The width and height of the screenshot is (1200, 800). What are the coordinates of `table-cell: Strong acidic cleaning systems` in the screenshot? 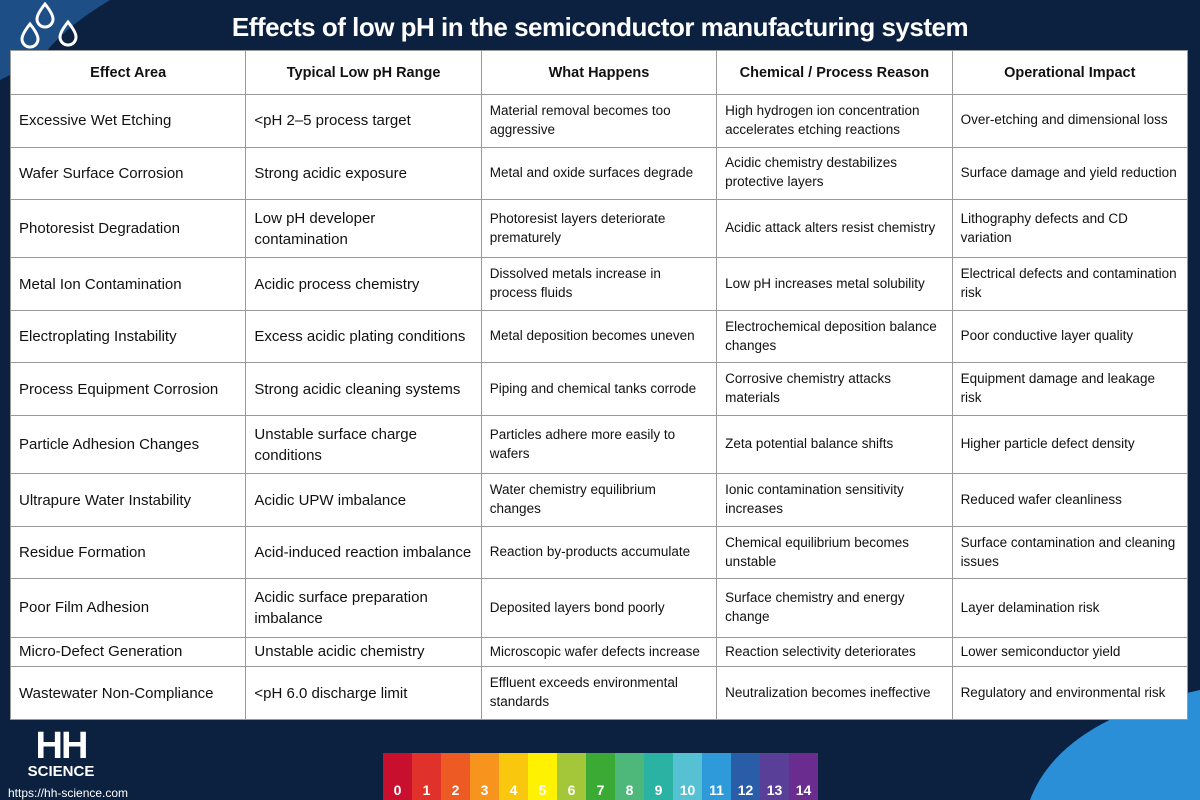 It's located at (363, 389).